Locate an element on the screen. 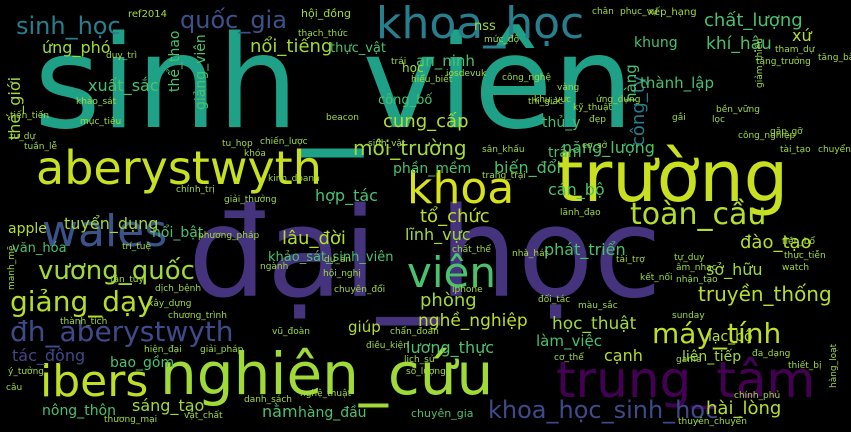 This screenshot has width=851, height=432. word: thành_lập is located at coordinates (677, 83).